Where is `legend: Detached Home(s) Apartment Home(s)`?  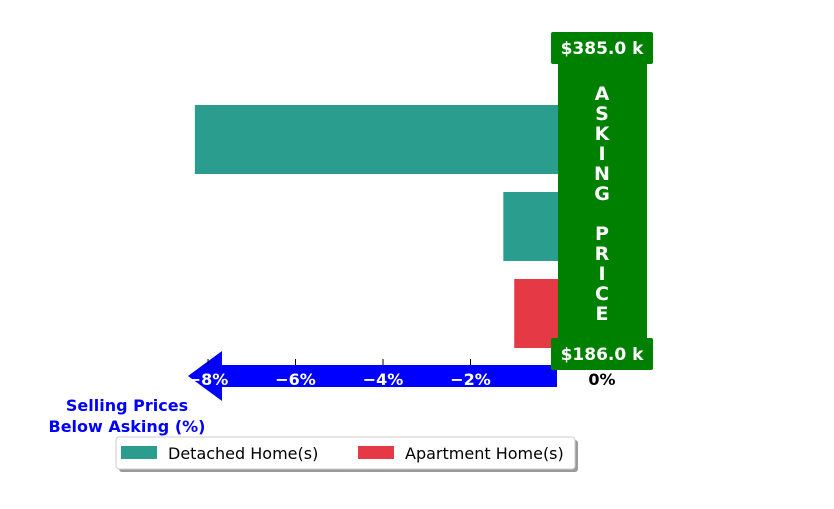 legend: Detached Home(s) Apartment Home(s) is located at coordinates (346, 454).